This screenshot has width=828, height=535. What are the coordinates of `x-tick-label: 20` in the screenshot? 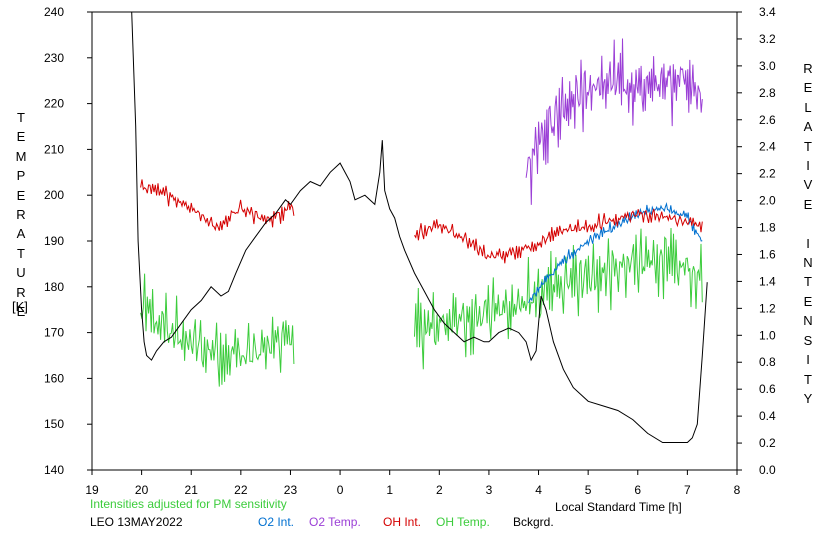 It's located at (142, 490).